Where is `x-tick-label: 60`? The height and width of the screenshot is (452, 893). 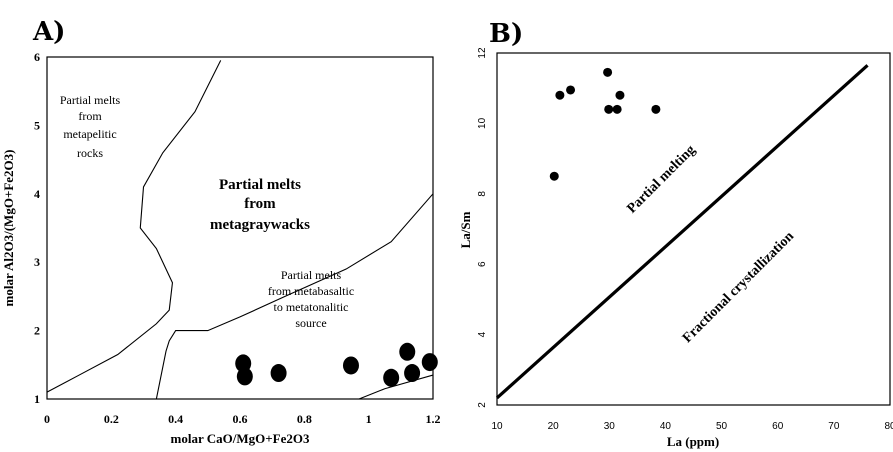
x-tick-label: 60 is located at coordinates (778, 426).